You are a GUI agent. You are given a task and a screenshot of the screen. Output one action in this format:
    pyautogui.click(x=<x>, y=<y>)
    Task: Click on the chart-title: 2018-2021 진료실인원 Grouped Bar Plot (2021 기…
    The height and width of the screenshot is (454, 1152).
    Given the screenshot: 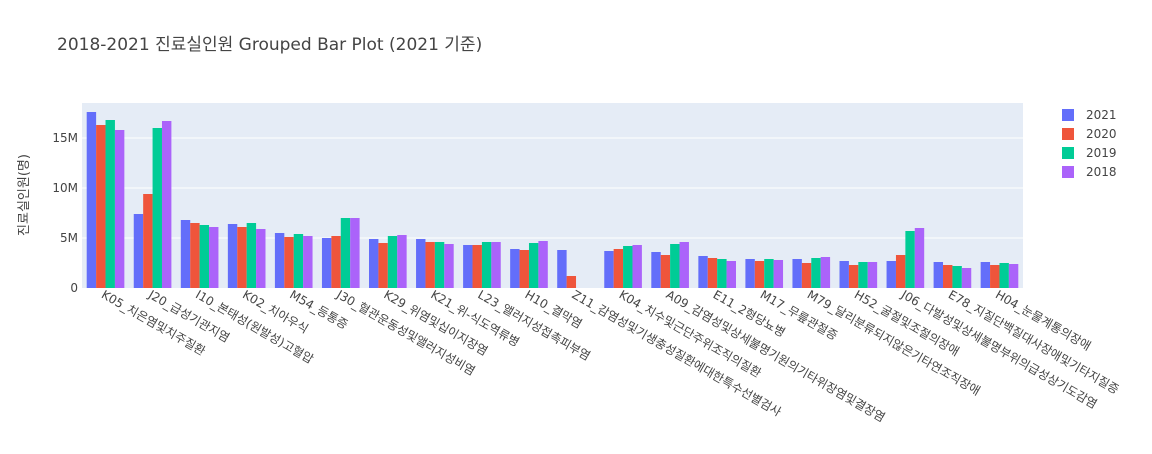 What is the action you would take?
    pyautogui.click(x=269, y=45)
    